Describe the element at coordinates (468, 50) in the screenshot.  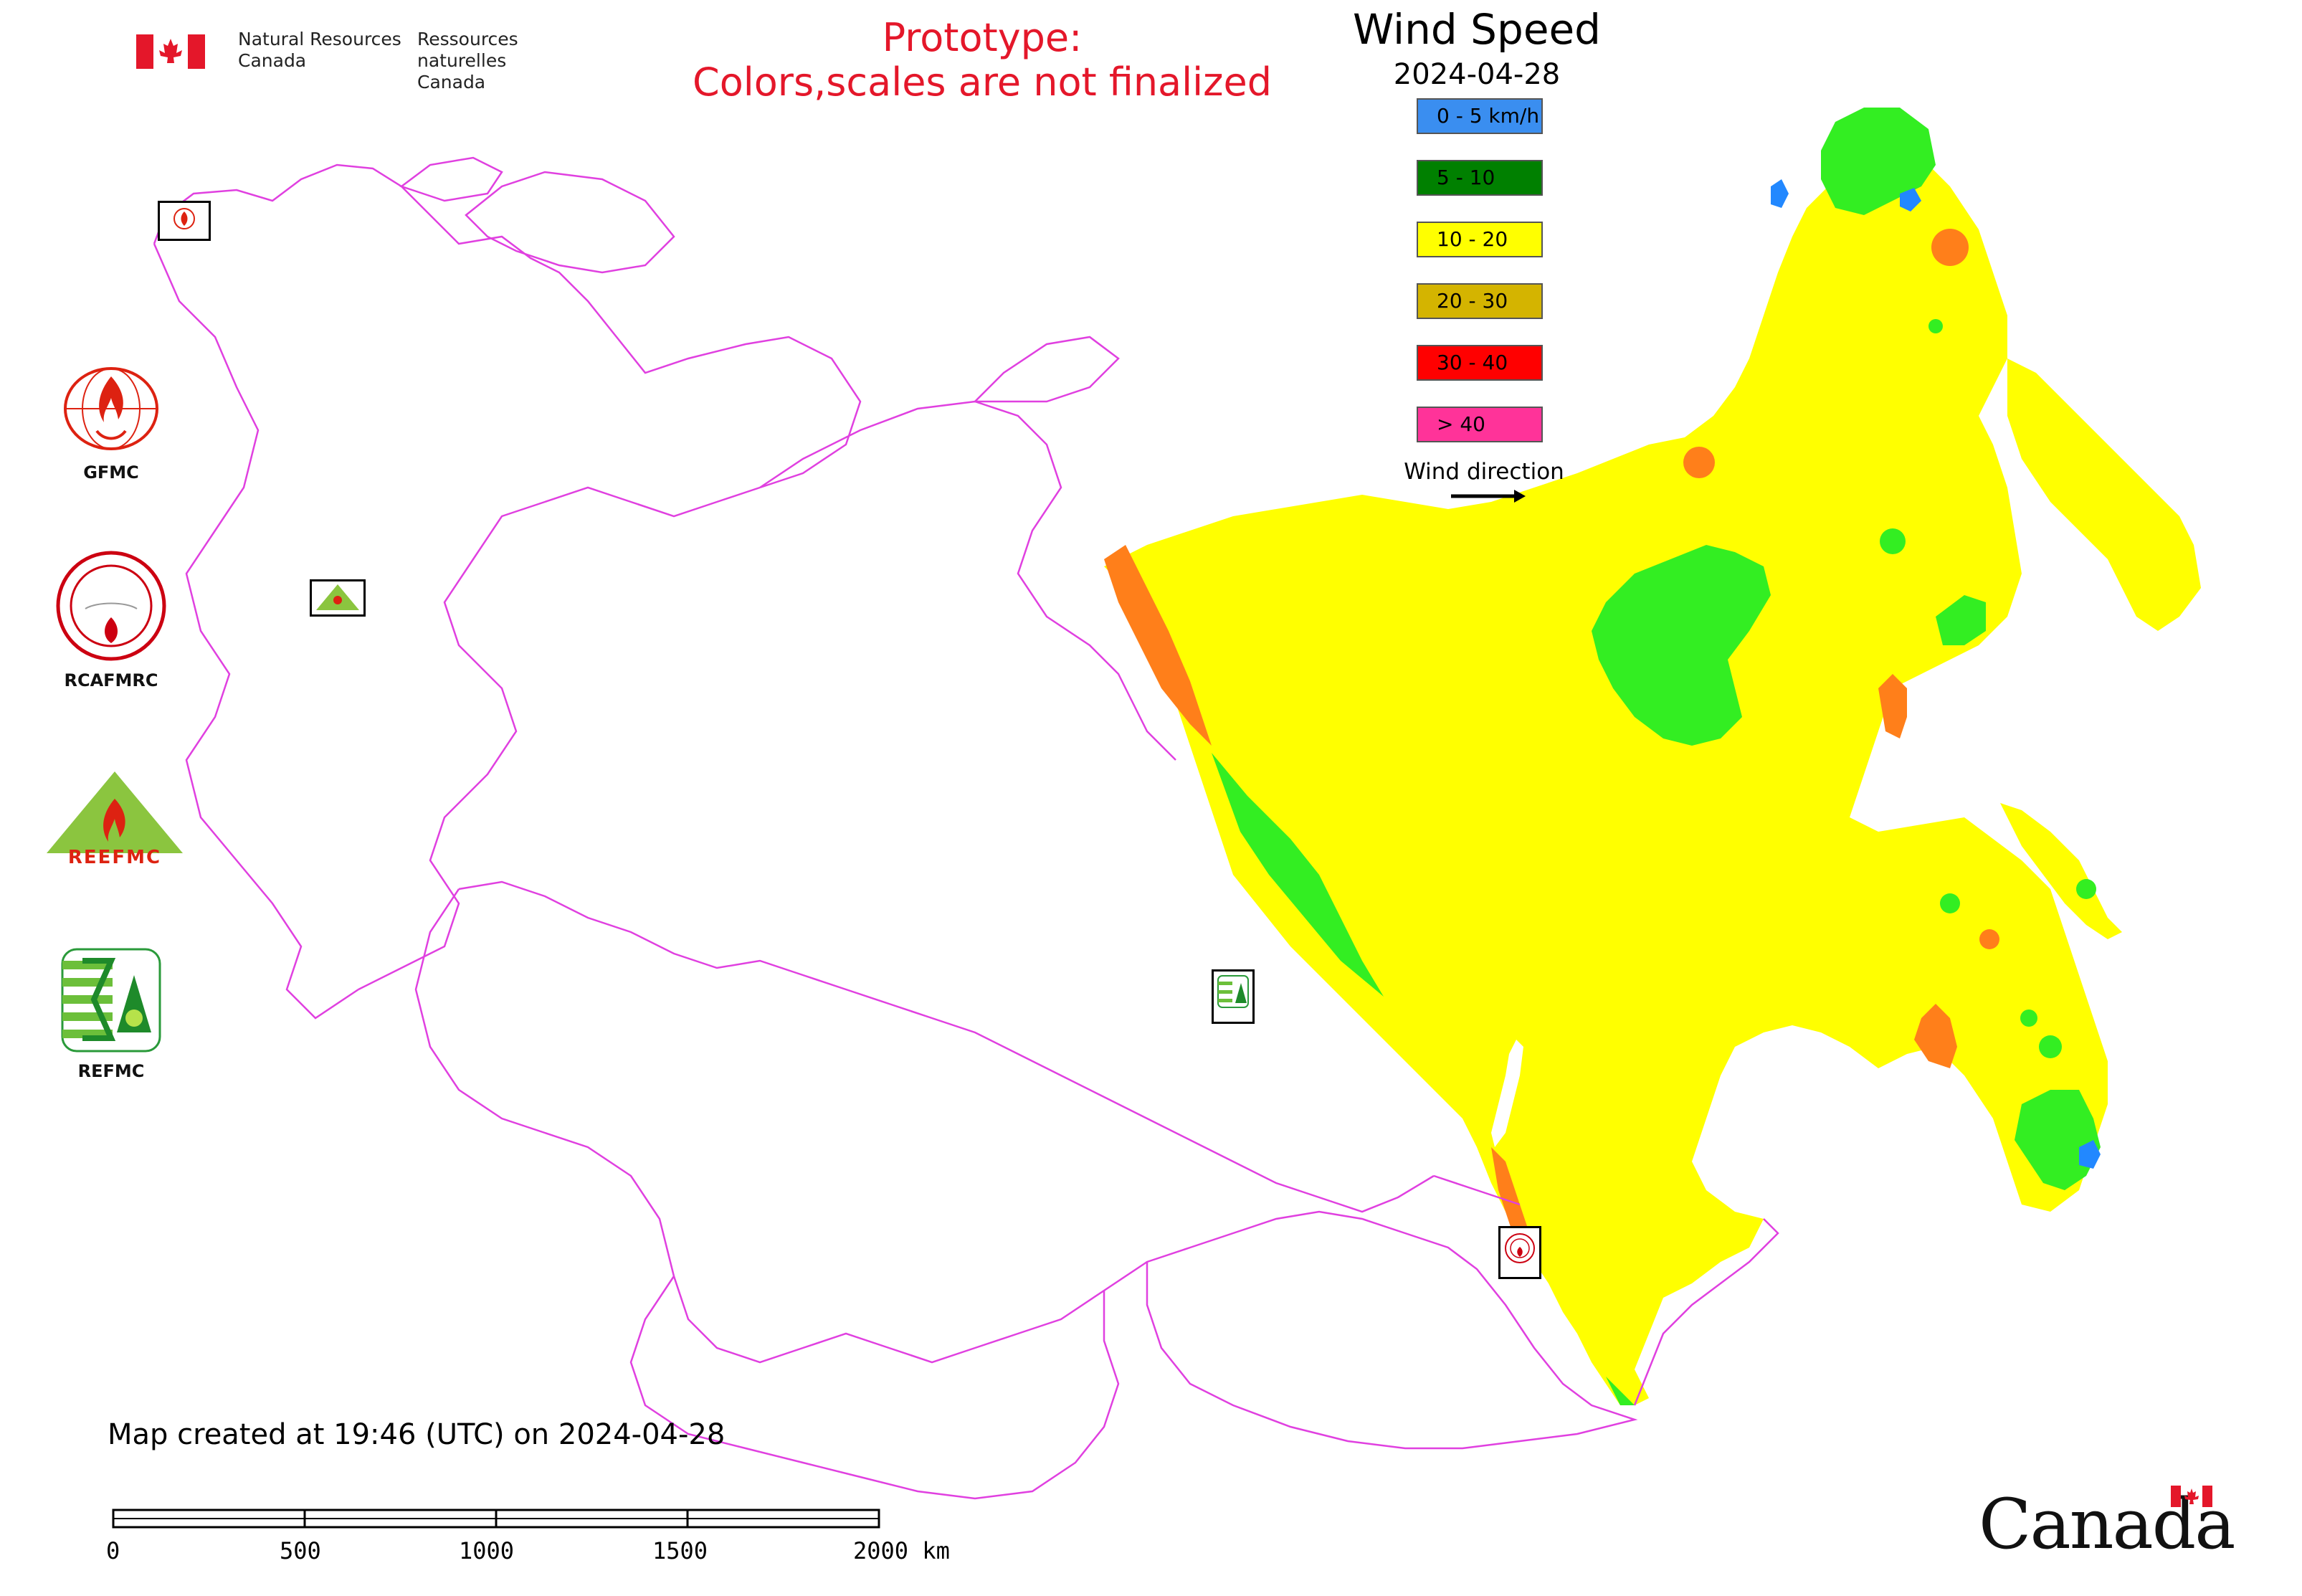
I see `agency-fr-line1: Ressources naturelles` at that location.